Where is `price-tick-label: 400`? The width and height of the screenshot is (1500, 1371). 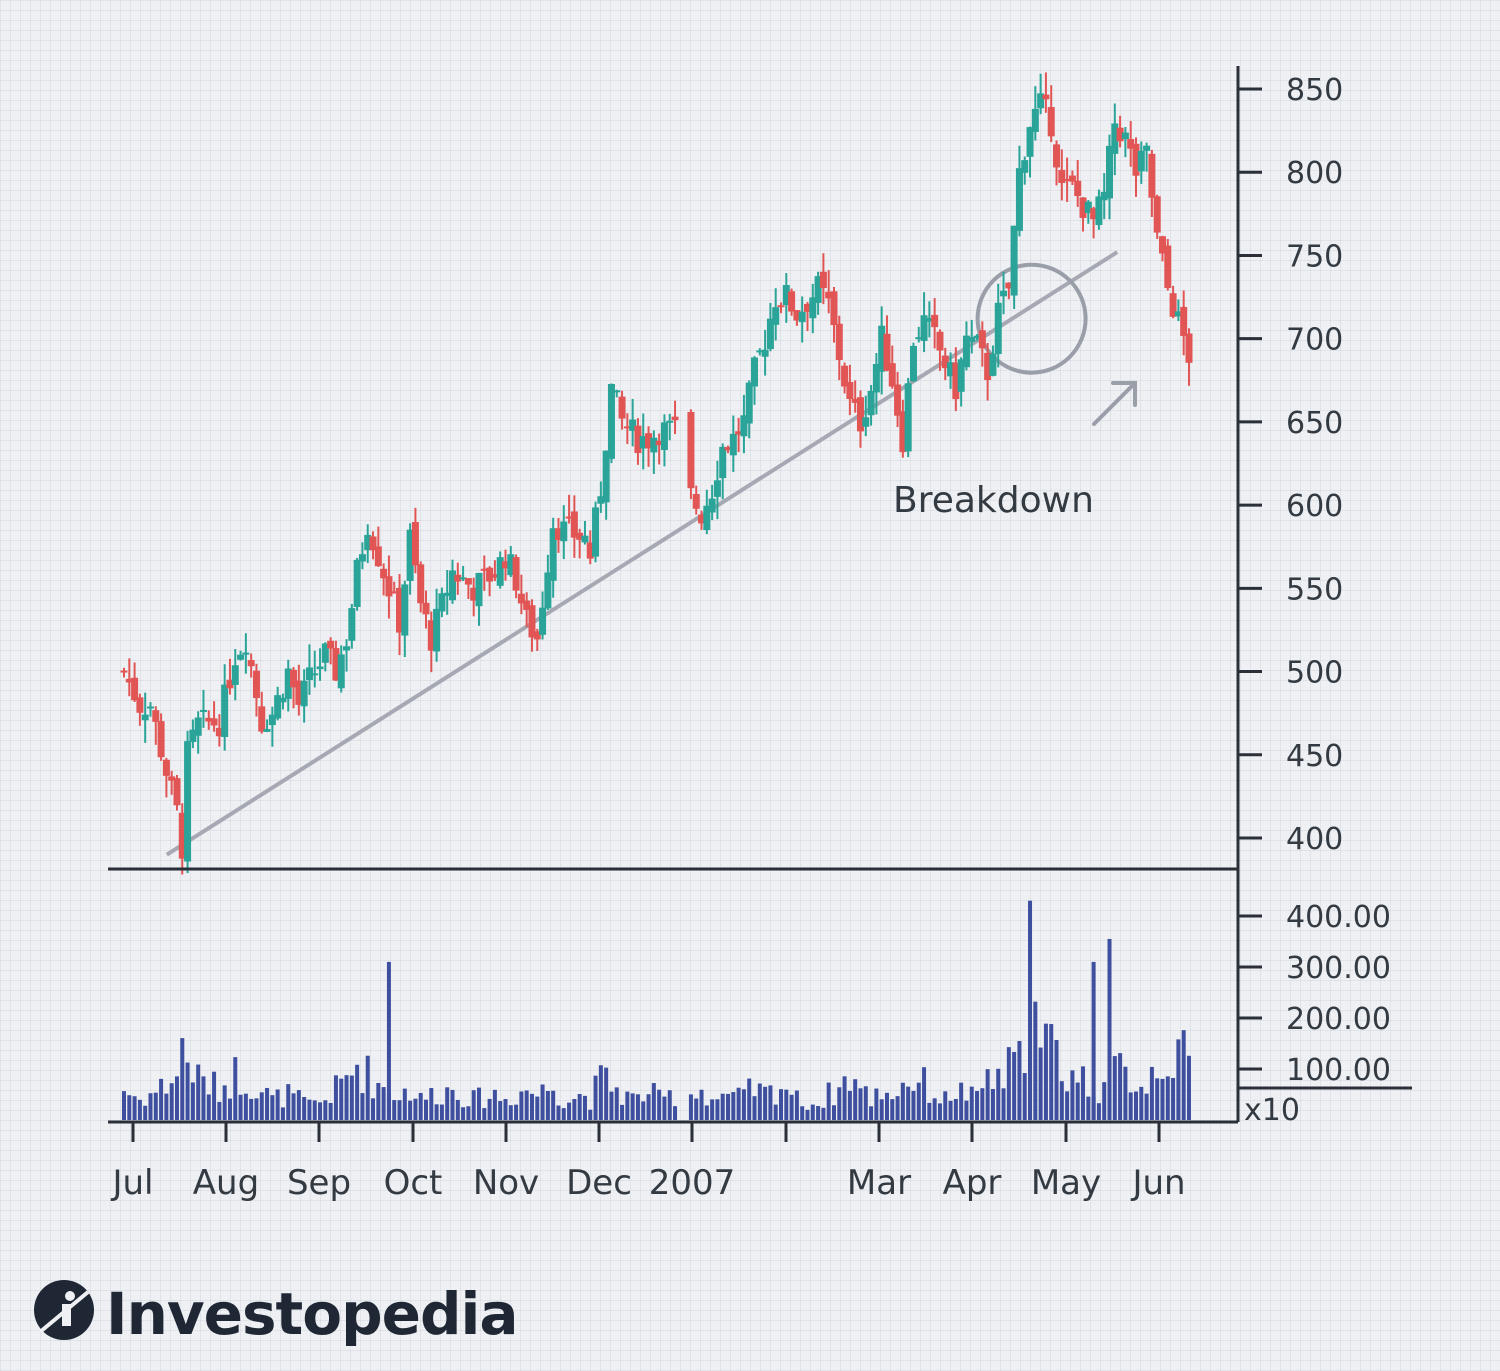 price-tick-label: 400 is located at coordinates (1314, 839).